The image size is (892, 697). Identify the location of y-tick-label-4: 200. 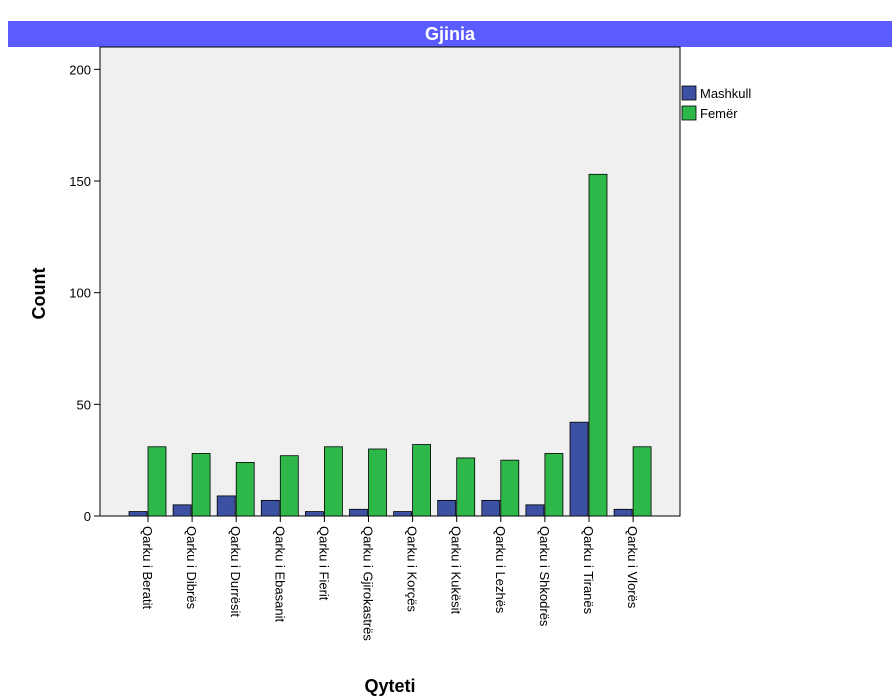
(80, 69).